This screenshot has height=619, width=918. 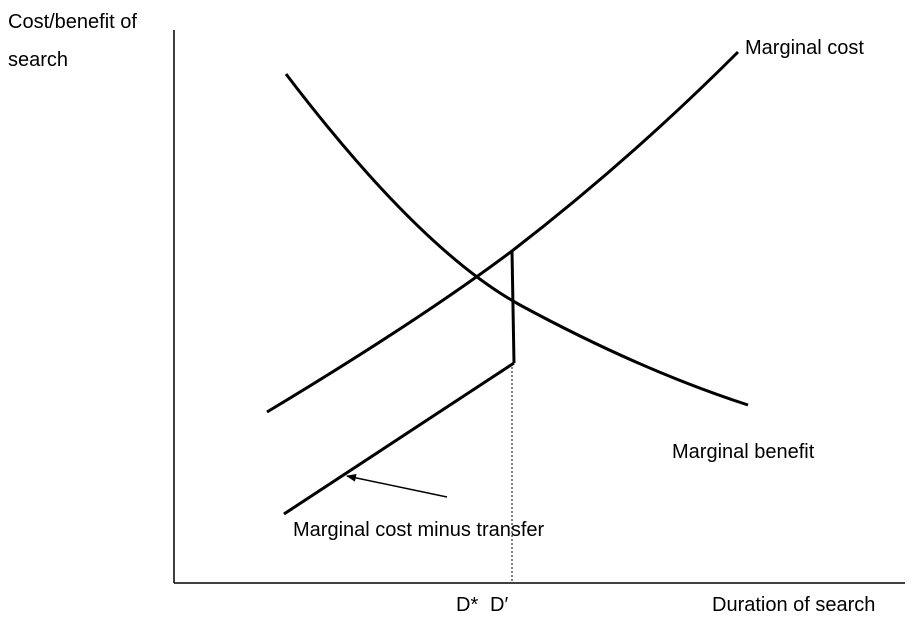 What do you see at coordinates (467, 605) in the screenshot?
I see `x-marker-label: D*` at bounding box center [467, 605].